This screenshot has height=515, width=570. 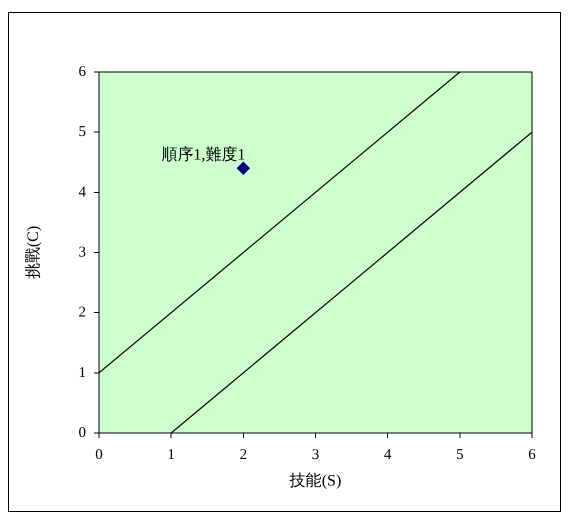 I want to click on x-axis-title: 技能(S), so click(x=315, y=481).